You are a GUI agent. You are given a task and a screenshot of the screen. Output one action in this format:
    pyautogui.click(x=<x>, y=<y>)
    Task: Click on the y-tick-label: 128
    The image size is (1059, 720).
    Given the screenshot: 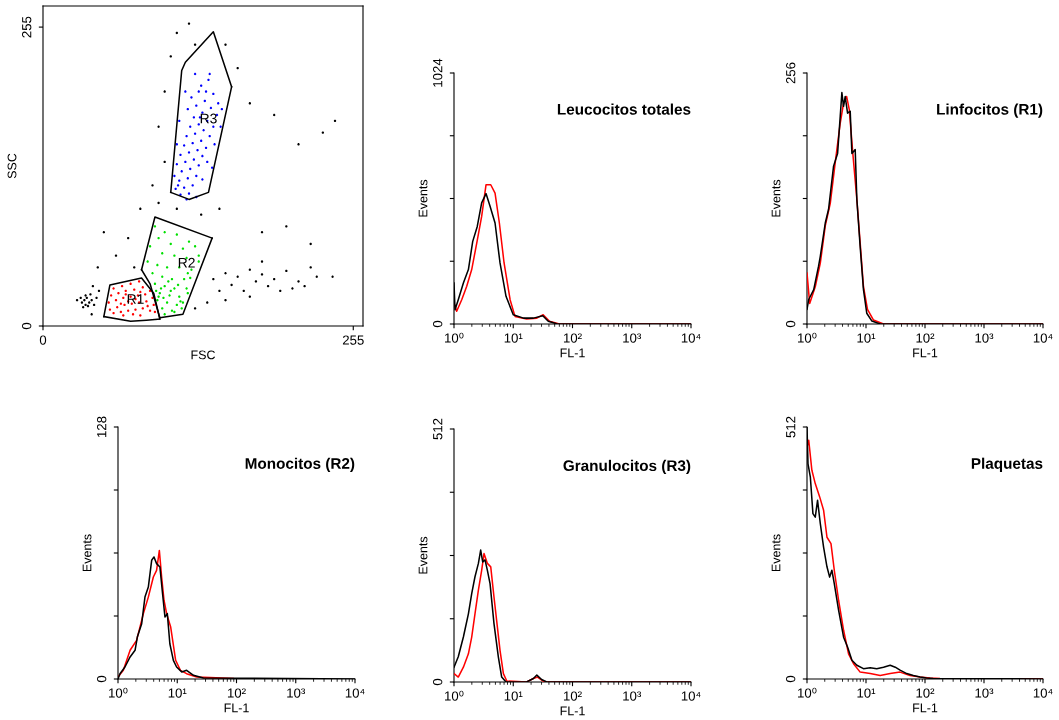 What is the action you would take?
    pyautogui.click(x=102, y=426)
    